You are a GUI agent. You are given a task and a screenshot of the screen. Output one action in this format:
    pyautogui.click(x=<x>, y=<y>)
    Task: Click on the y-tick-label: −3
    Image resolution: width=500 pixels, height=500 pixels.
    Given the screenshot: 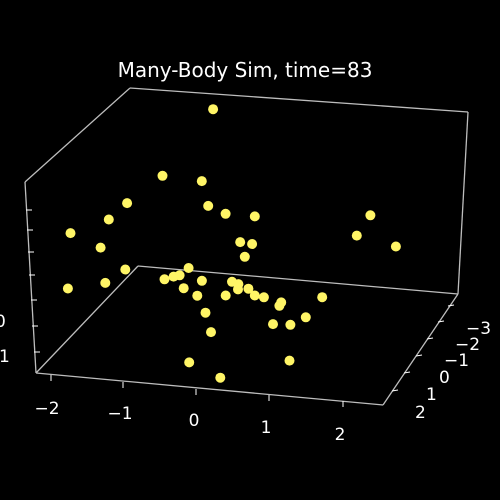 What is the action you would take?
    pyautogui.click(x=478, y=329)
    